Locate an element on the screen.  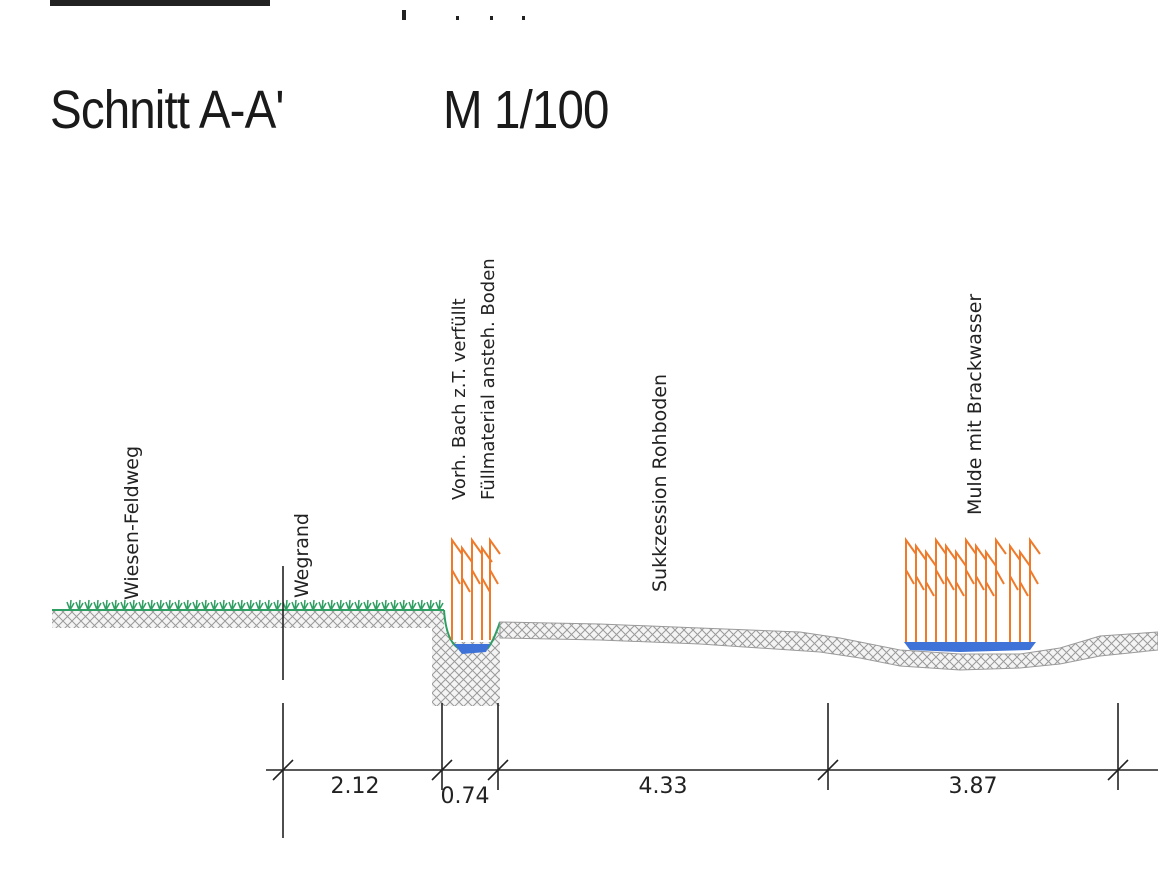
label-hollow: Mulde mit Brackwasser is located at coordinates (975, 404).